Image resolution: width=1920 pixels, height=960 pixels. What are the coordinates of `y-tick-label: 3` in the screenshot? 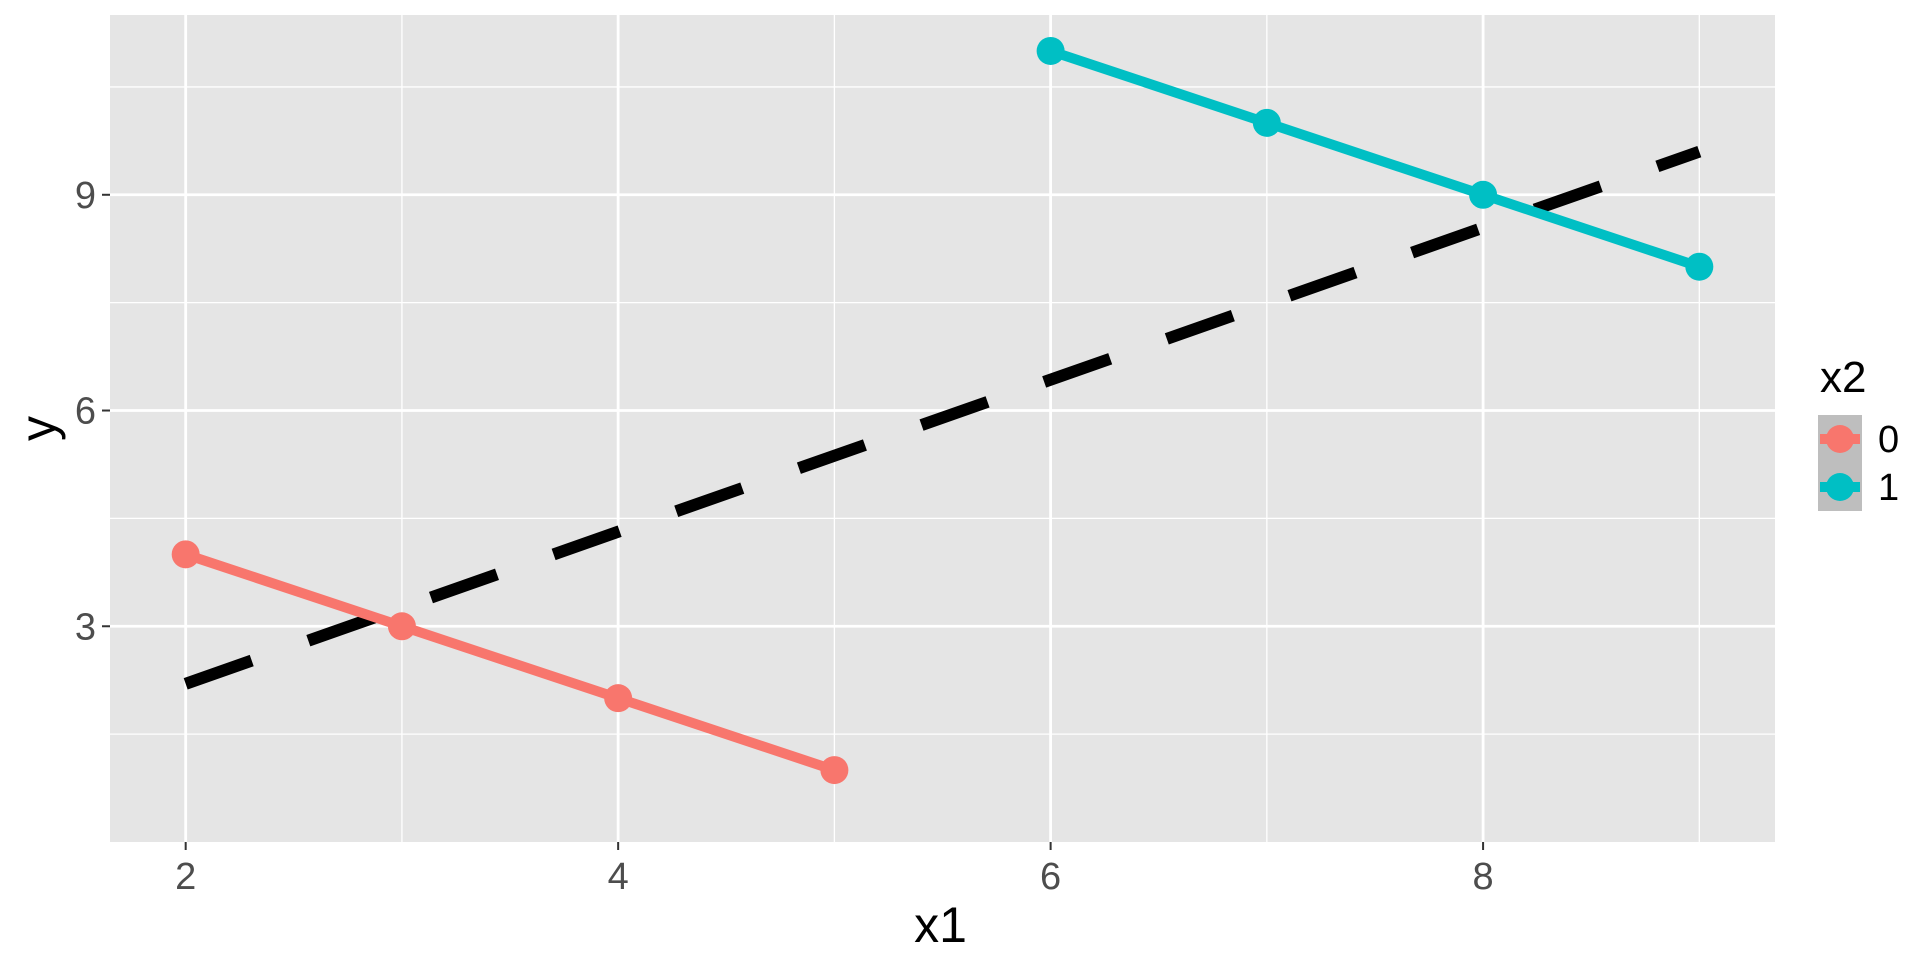 It's located at (85, 627).